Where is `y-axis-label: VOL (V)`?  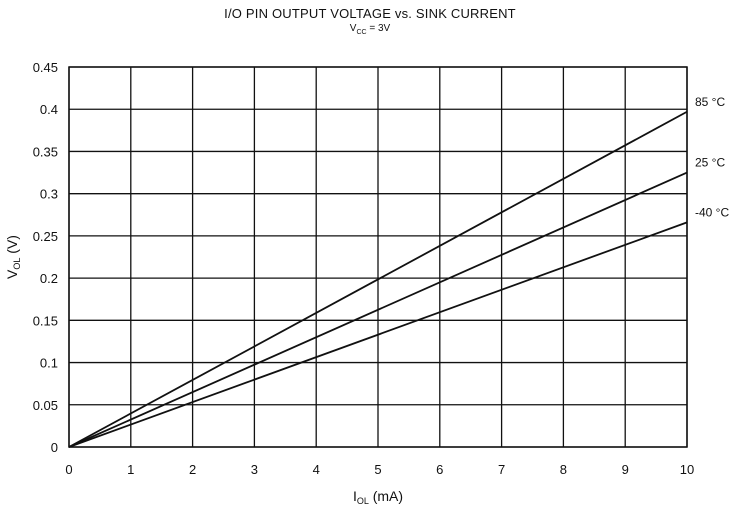
y-axis-label: VOL (V) is located at coordinates (13, 257).